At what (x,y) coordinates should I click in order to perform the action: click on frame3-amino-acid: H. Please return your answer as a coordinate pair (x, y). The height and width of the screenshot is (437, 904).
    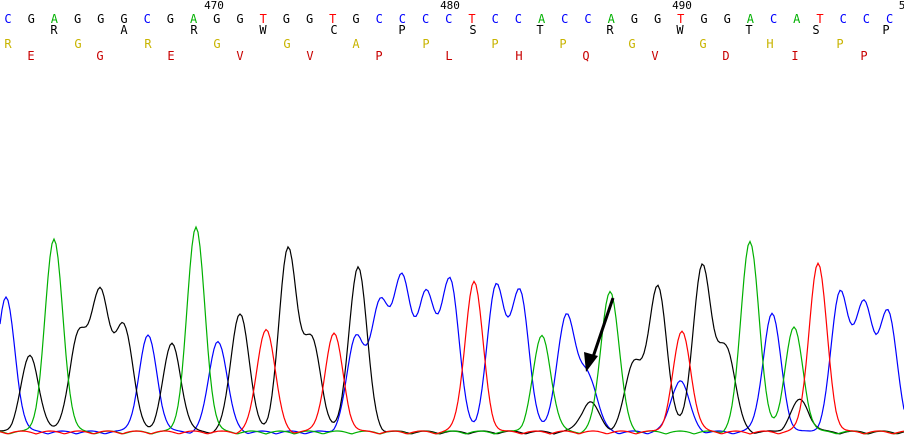
    Looking at the image, I should click on (519, 56).